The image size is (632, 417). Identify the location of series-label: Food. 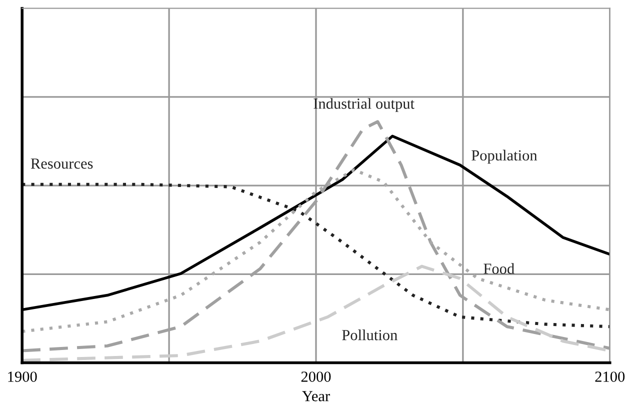
(499, 268).